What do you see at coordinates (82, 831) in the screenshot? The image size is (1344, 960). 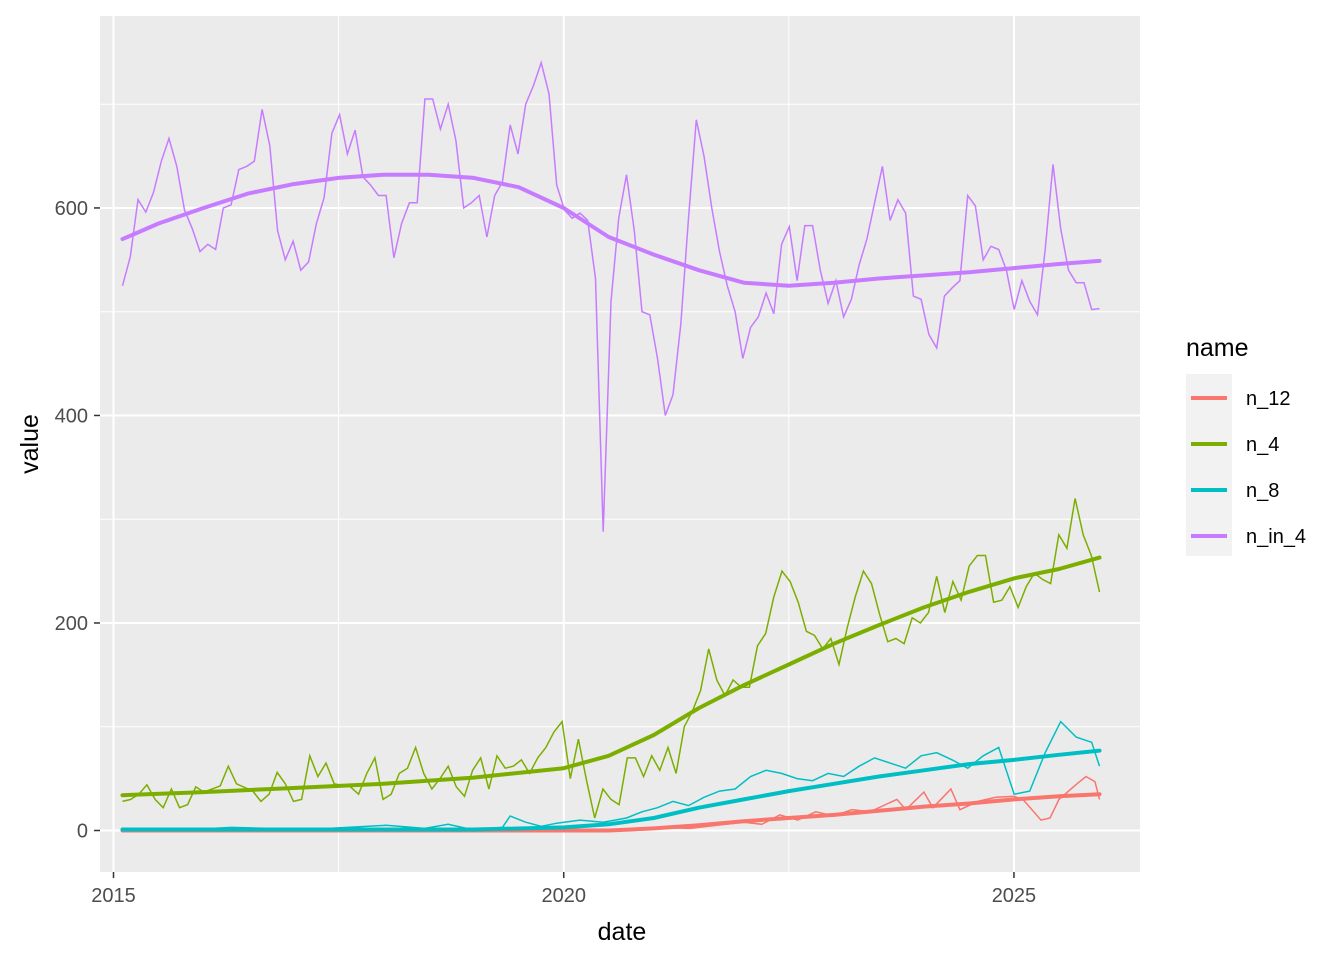 I see `y-tick-label: 0` at bounding box center [82, 831].